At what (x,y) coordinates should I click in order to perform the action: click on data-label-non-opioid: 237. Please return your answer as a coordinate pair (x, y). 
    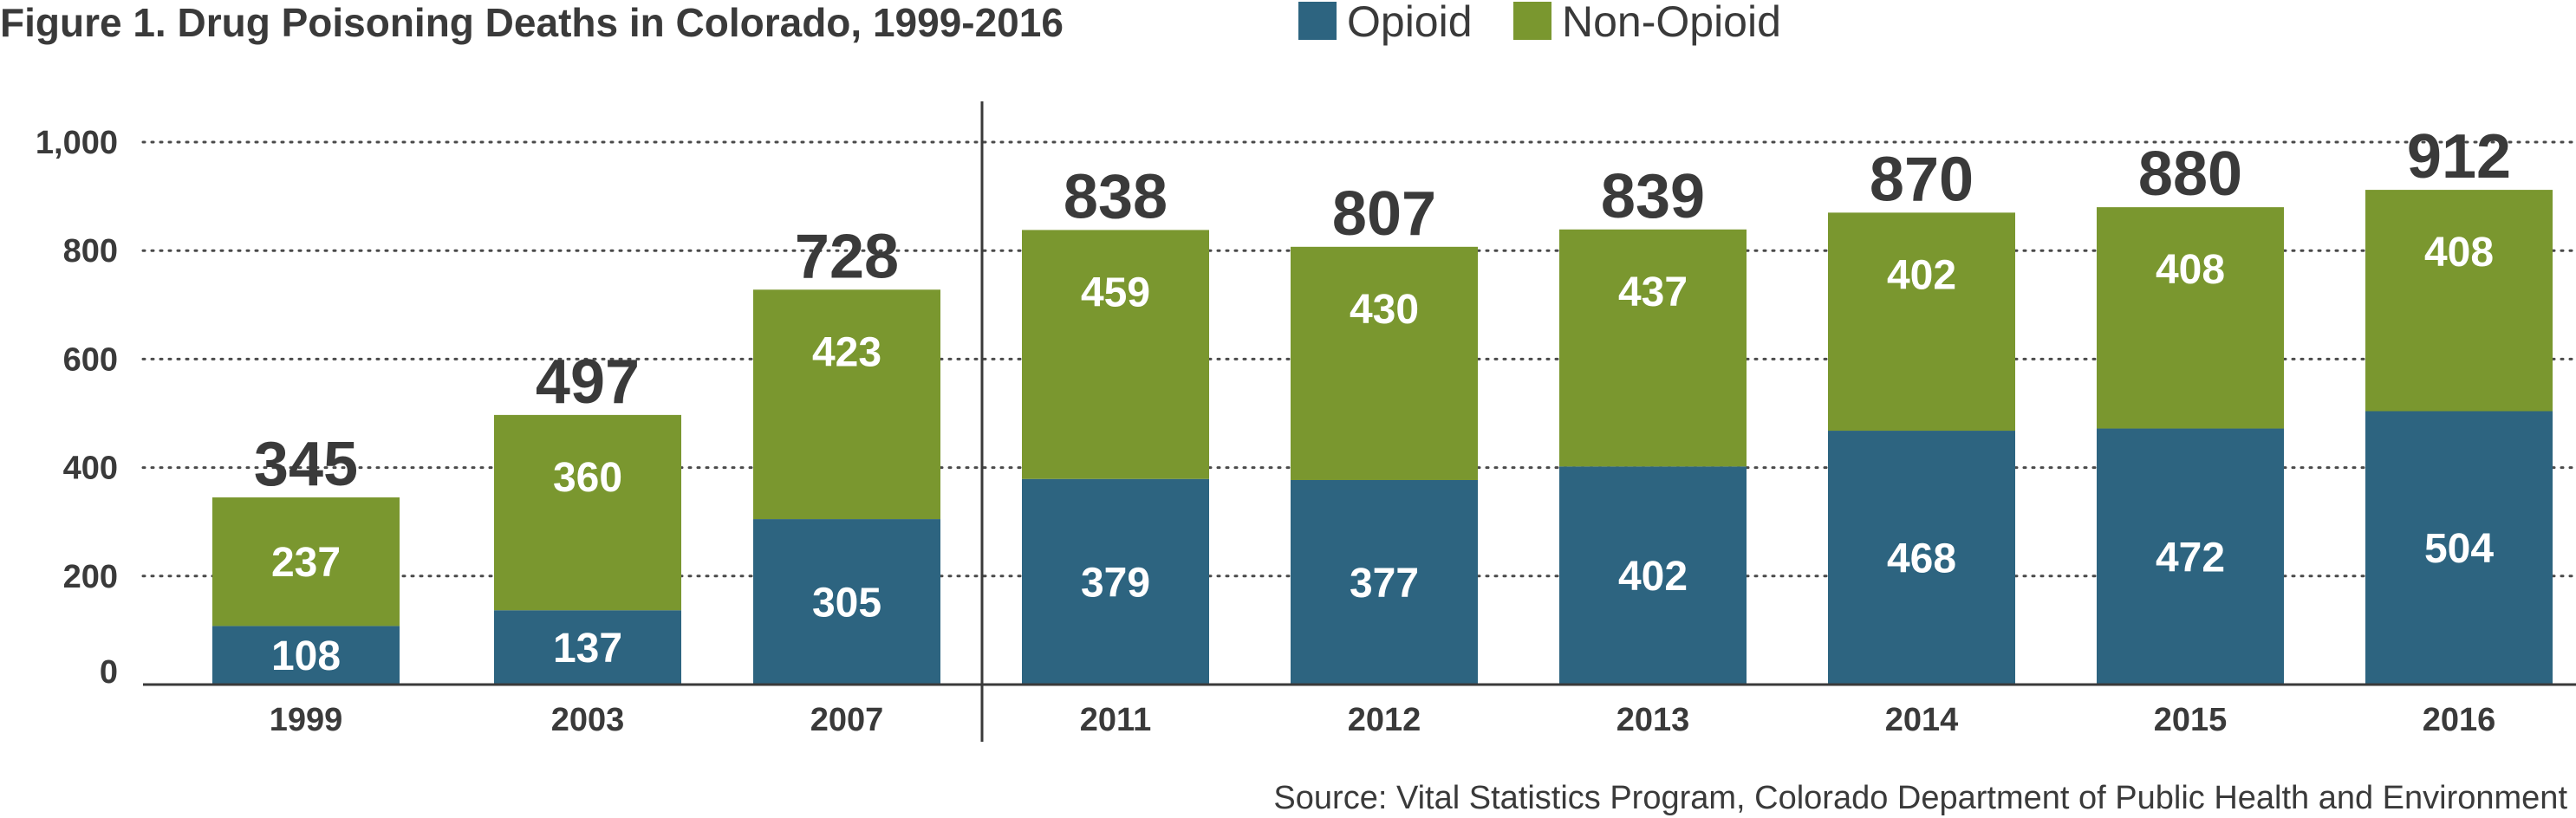
    Looking at the image, I should click on (306, 563).